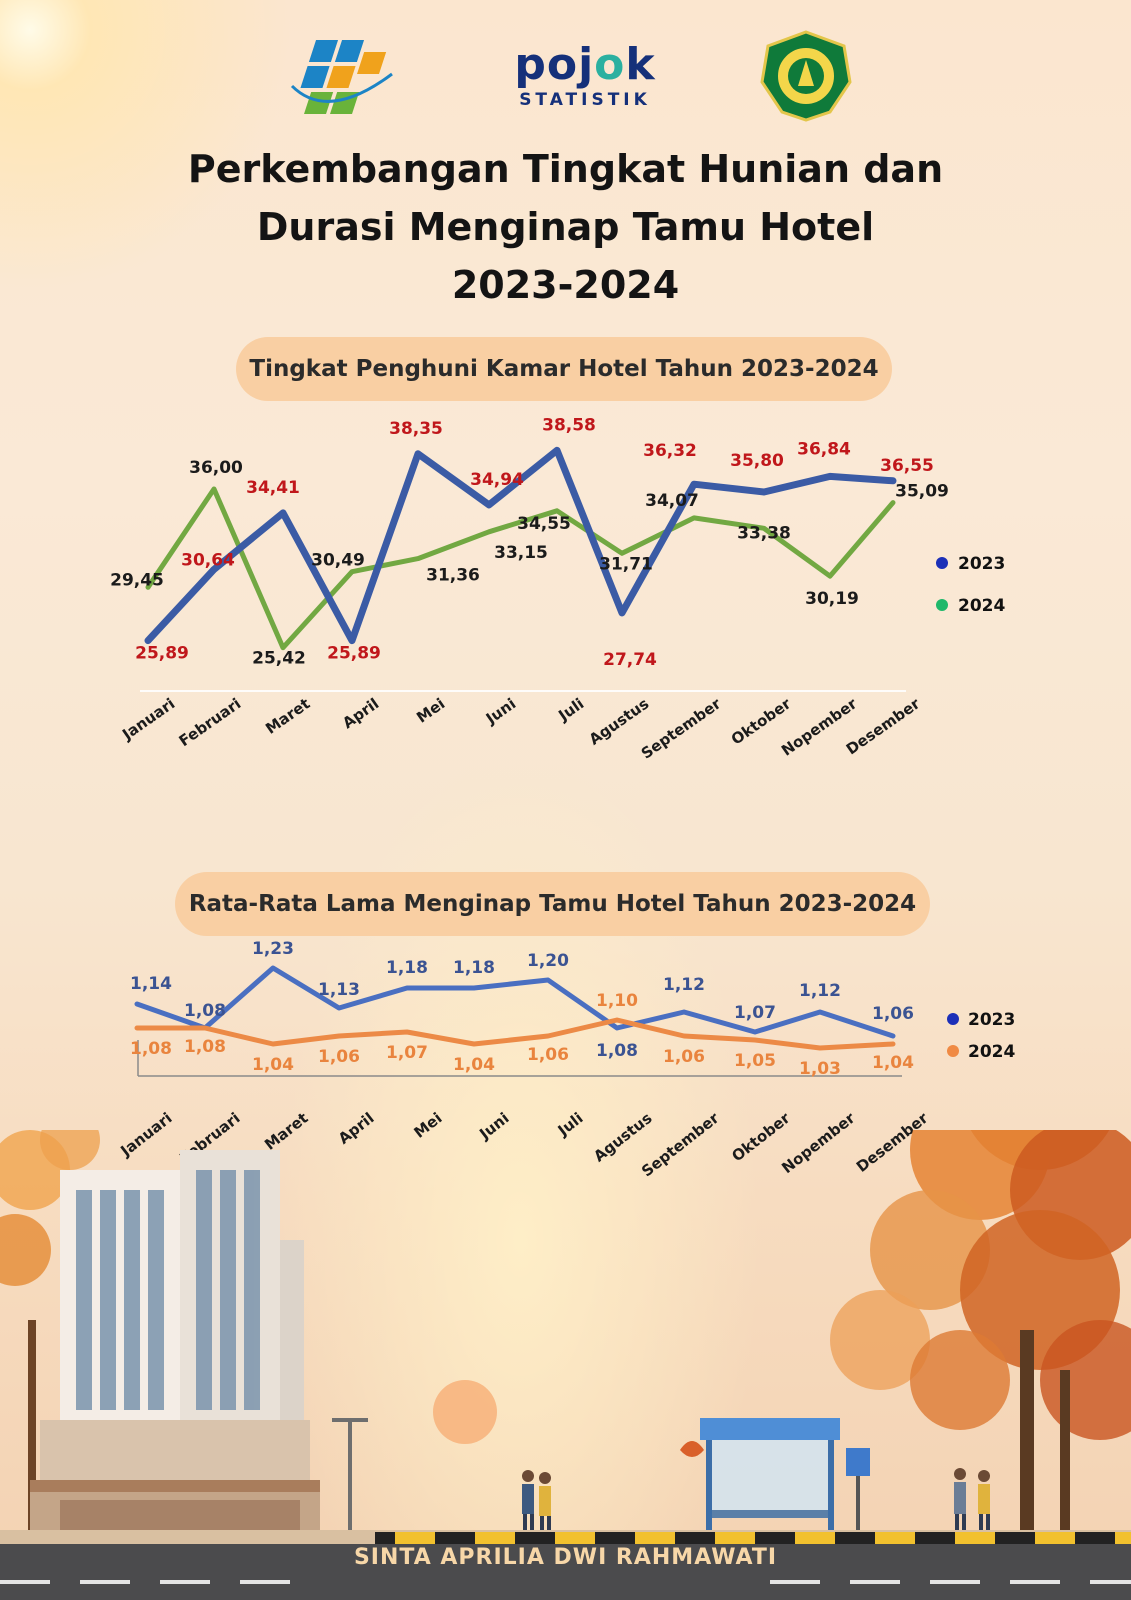 The width and height of the screenshot is (1131, 1600). What do you see at coordinates (205, 1011) in the screenshot?
I see `chart2-2023-label-1: 1,08` at bounding box center [205, 1011].